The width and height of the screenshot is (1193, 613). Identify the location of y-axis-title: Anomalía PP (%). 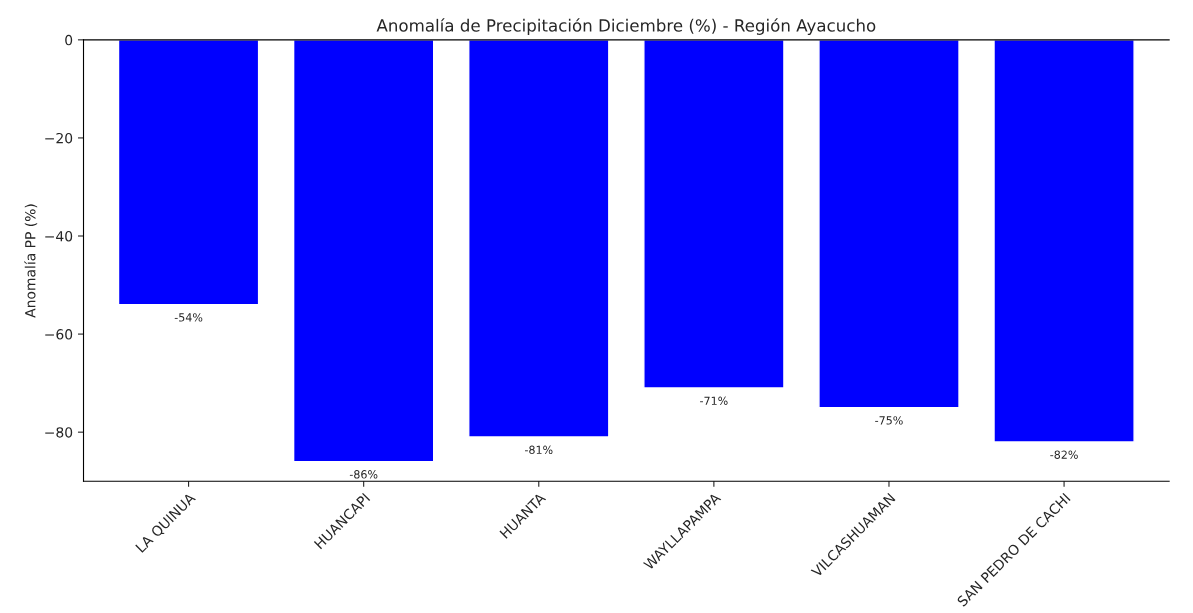
(31, 261).